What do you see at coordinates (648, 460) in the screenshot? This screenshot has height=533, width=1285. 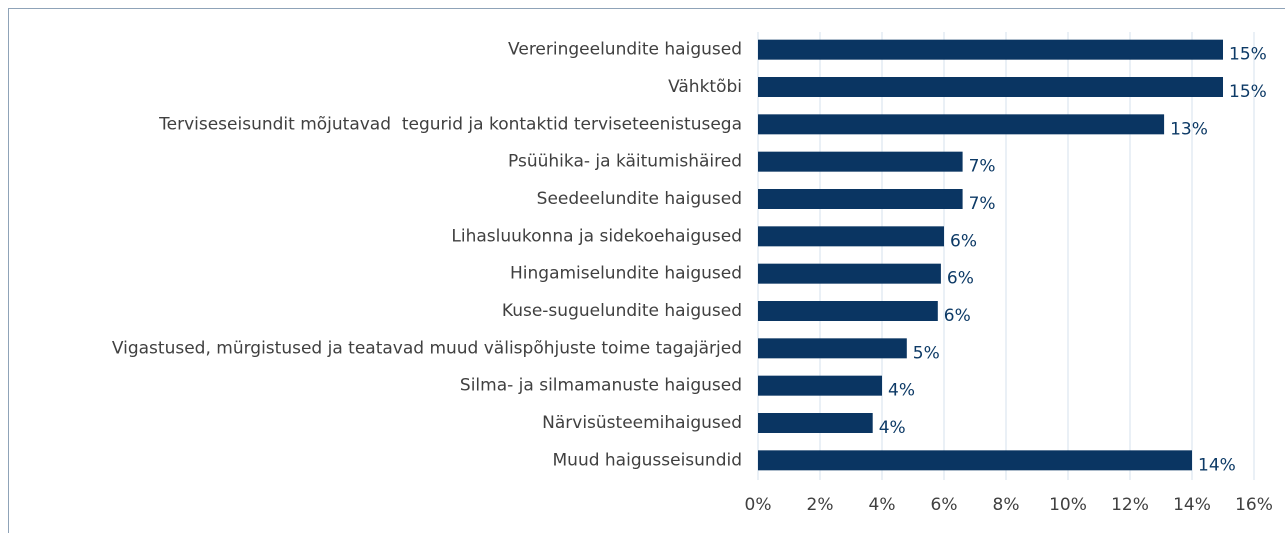 I see `y-tick-label: Muud haigusseisundid` at bounding box center [648, 460].